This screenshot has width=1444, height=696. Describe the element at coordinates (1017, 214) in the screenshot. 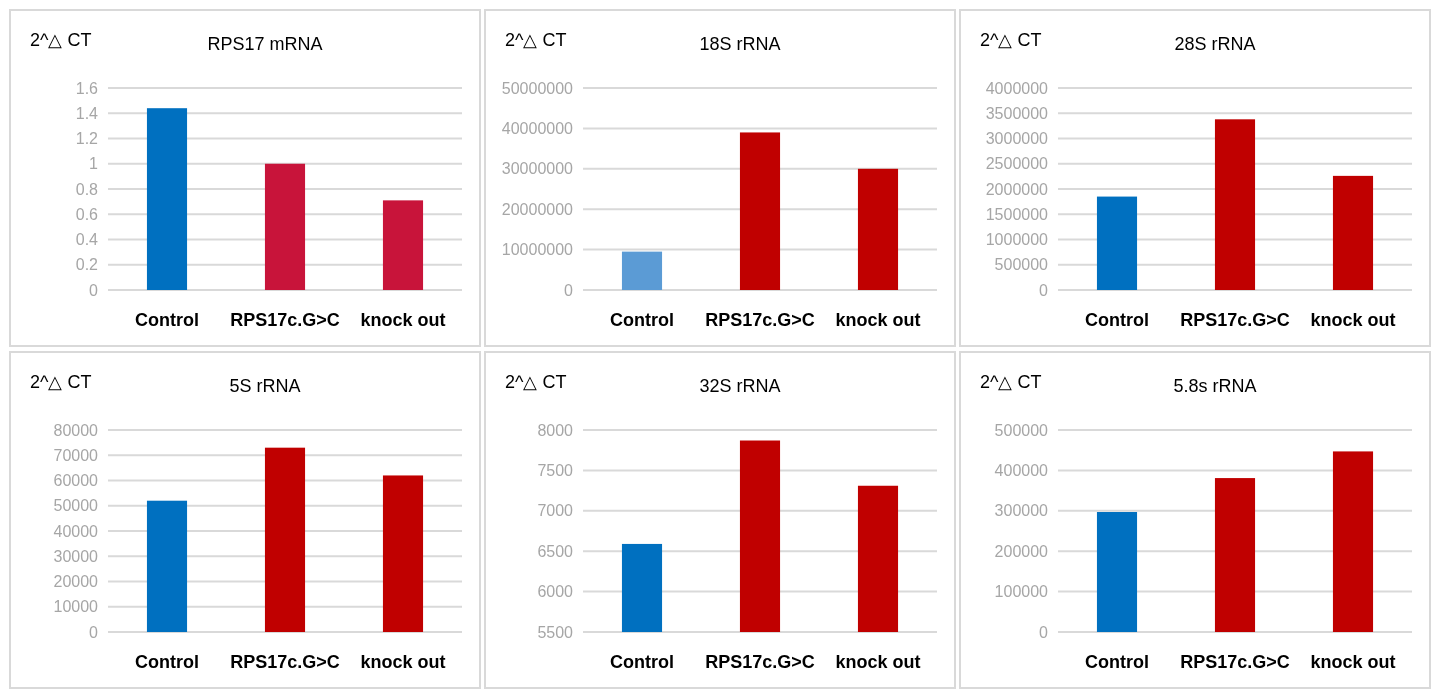

I see `y-tick-label: 1500000` at that location.